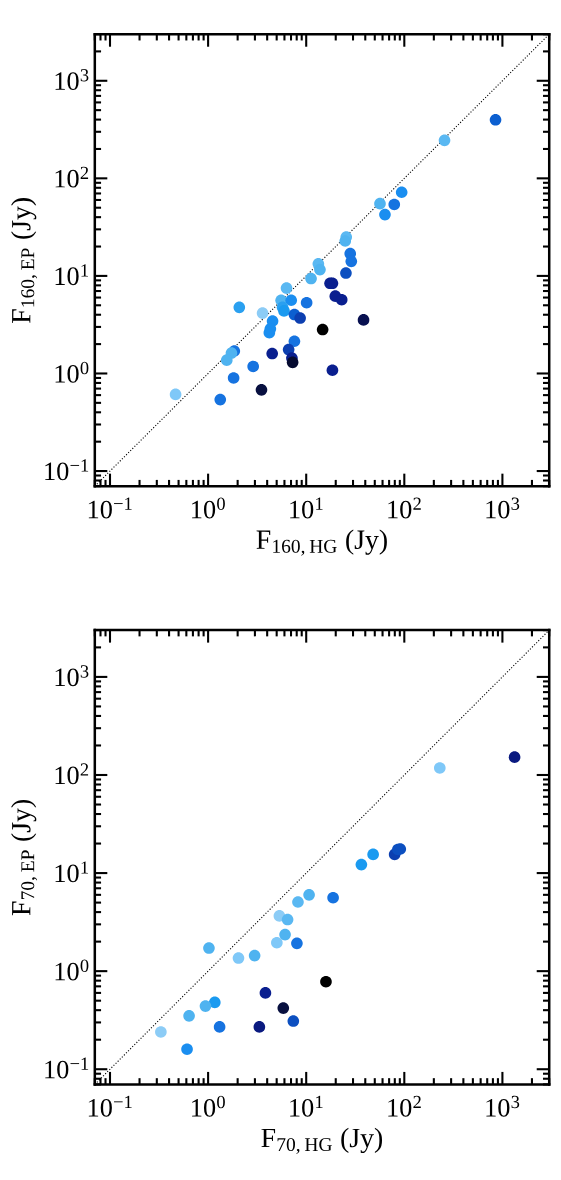 This screenshot has width=561, height=1180. What do you see at coordinates (322, 1140) in the screenshot?
I see `x-axis-title: F$_{70,HG}$ (Jy)` at bounding box center [322, 1140].